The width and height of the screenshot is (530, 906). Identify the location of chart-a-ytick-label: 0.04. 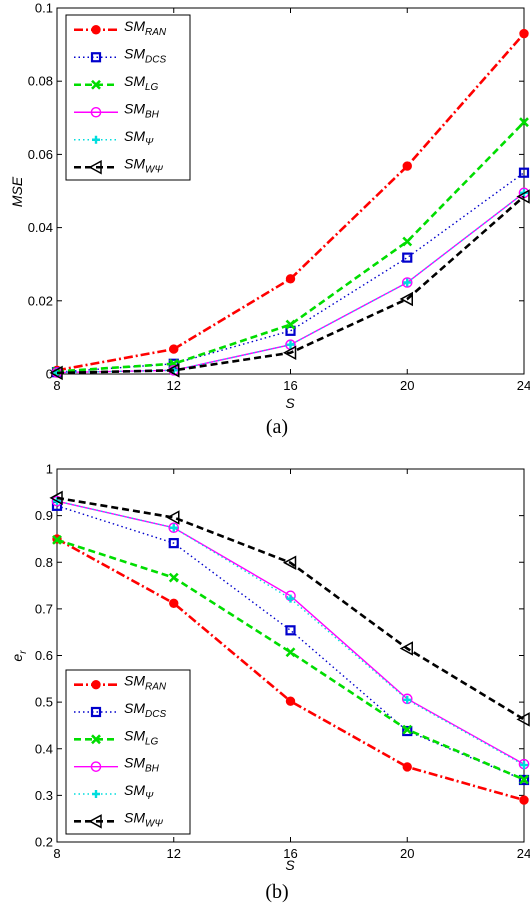
(40, 227).